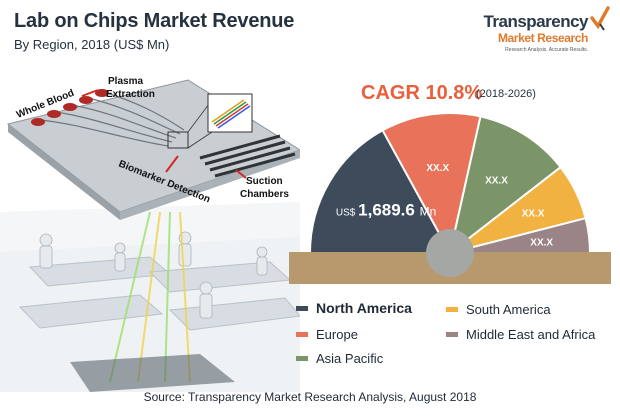  What do you see at coordinates (347, 213) in the screenshot?
I see `slice-label-prefix: US$` at bounding box center [347, 213].